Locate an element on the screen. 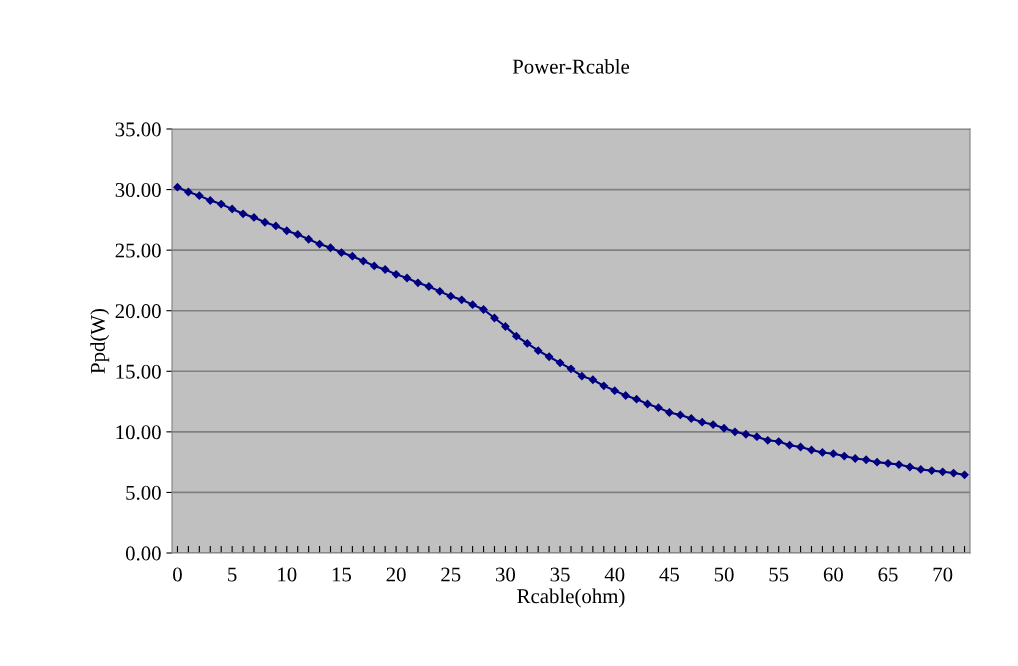  y-tick-label: 30.00 is located at coordinates (138, 190).